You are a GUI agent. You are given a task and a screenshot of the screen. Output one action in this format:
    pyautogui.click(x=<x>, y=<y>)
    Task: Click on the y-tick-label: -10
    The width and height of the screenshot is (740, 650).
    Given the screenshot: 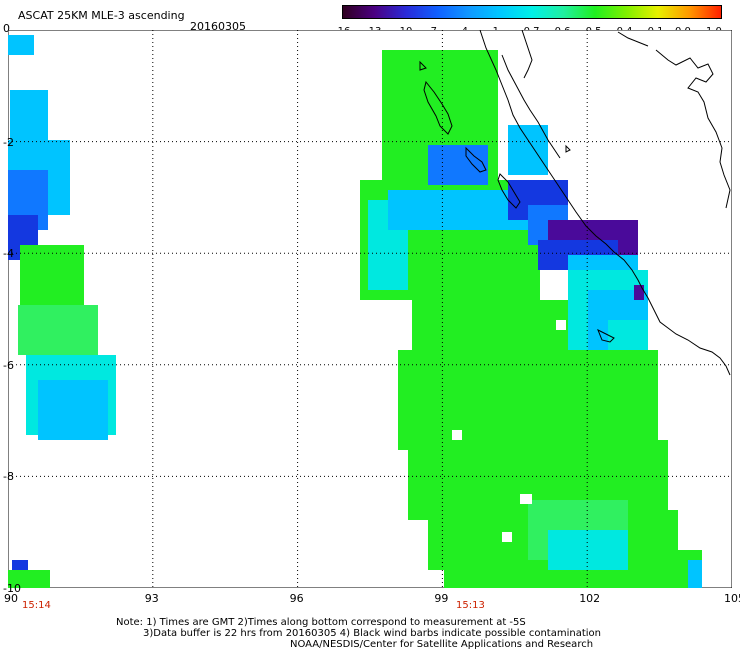 What is the action you would take?
    pyautogui.click(x=12, y=588)
    